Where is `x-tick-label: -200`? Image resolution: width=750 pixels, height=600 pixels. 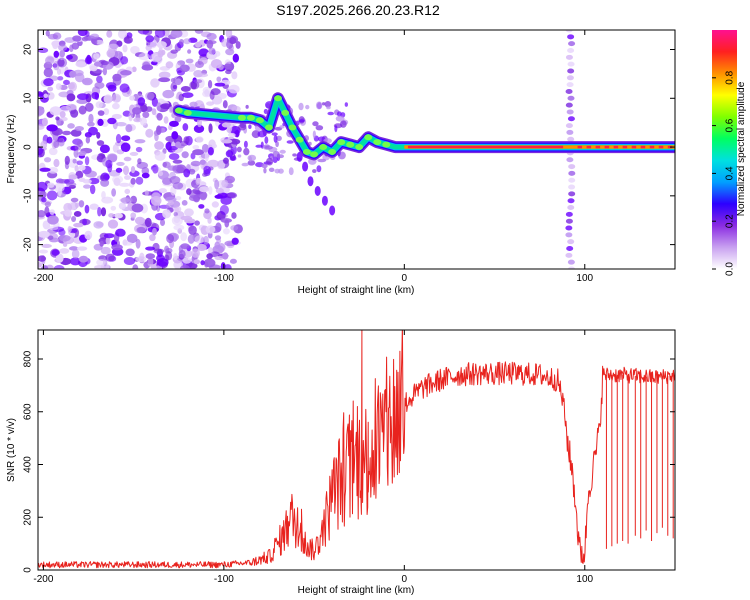 x-tick-label: -200 is located at coordinates (43, 278).